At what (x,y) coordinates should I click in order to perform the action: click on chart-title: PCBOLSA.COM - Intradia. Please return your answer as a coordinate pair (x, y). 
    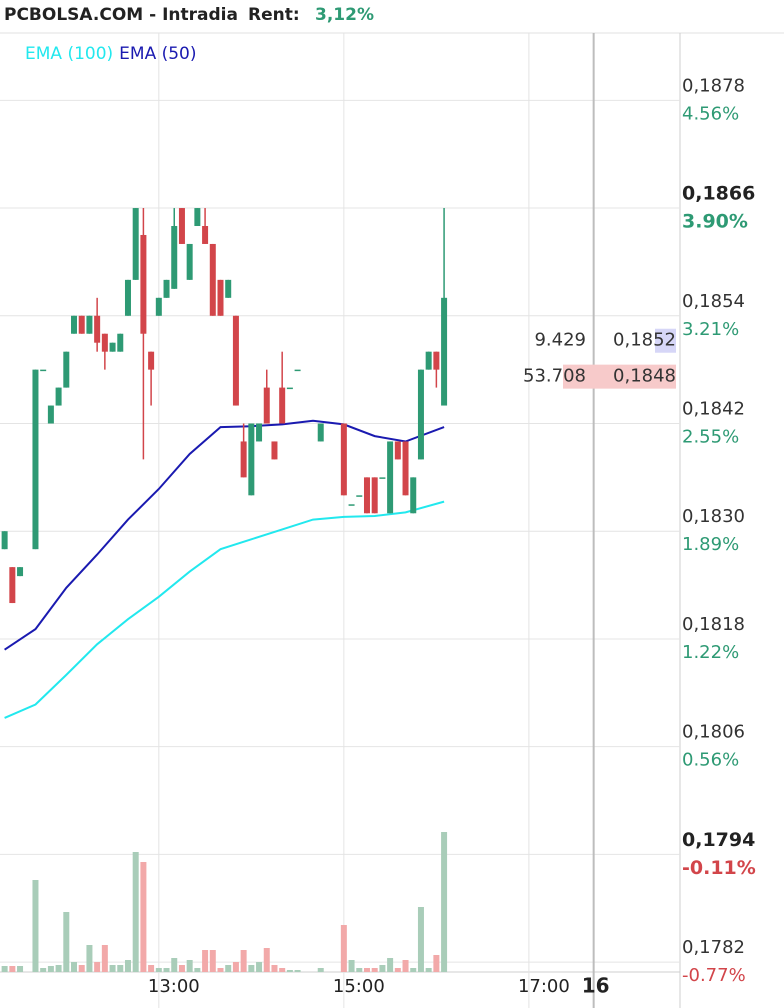
    Looking at the image, I should click on (121, 15).